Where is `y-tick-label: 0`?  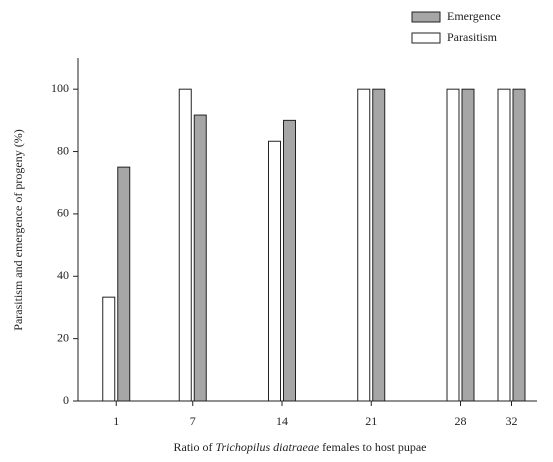 y-tick-label: 0 is located at coordinates (66, 400).